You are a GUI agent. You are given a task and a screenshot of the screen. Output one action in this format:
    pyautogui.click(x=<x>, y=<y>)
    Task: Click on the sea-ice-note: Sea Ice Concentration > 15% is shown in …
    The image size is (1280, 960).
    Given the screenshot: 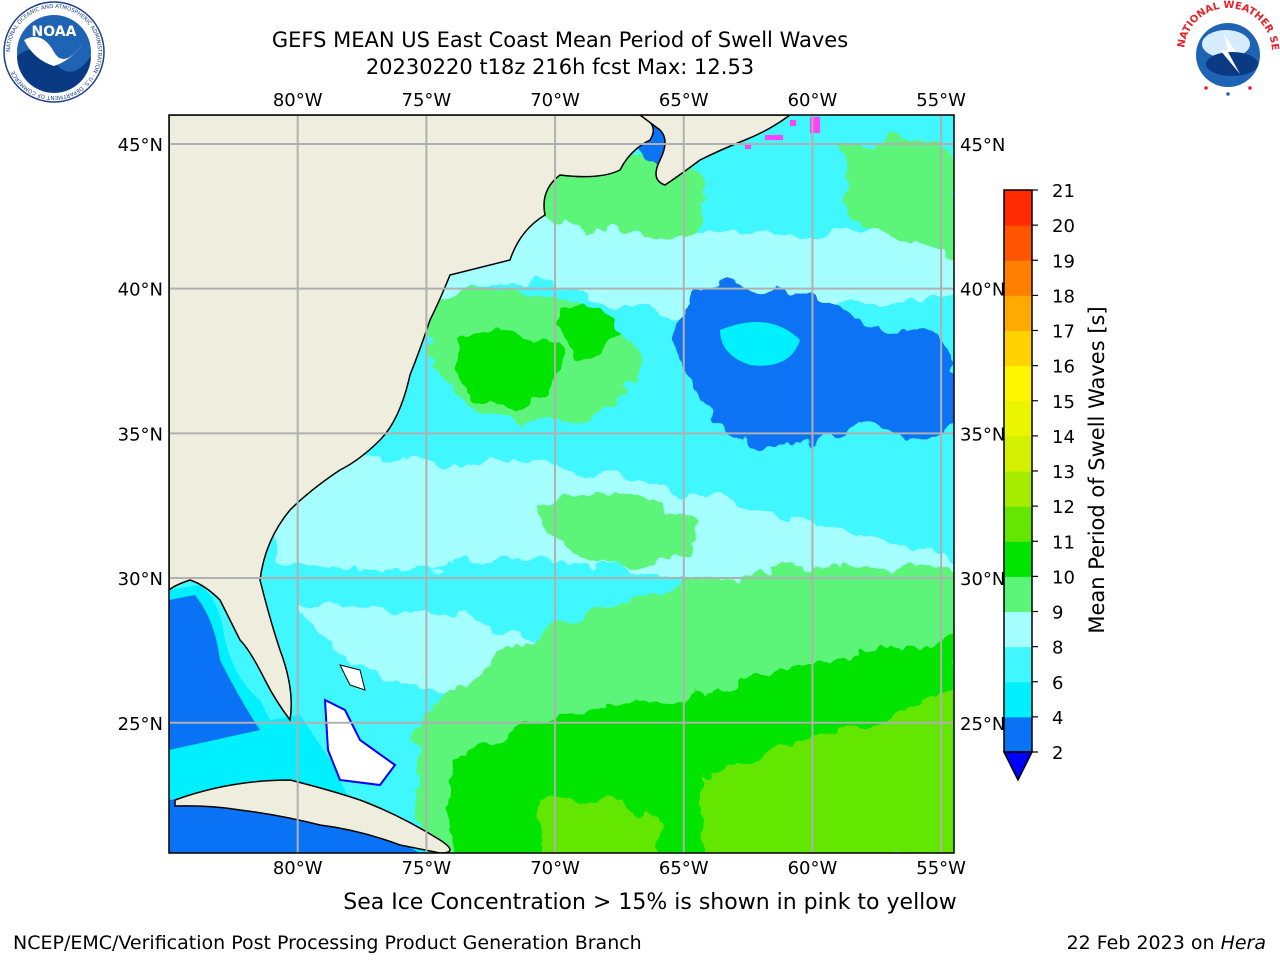 What is the action you would take?
    pyautogui.click(x=650, y=902)
    